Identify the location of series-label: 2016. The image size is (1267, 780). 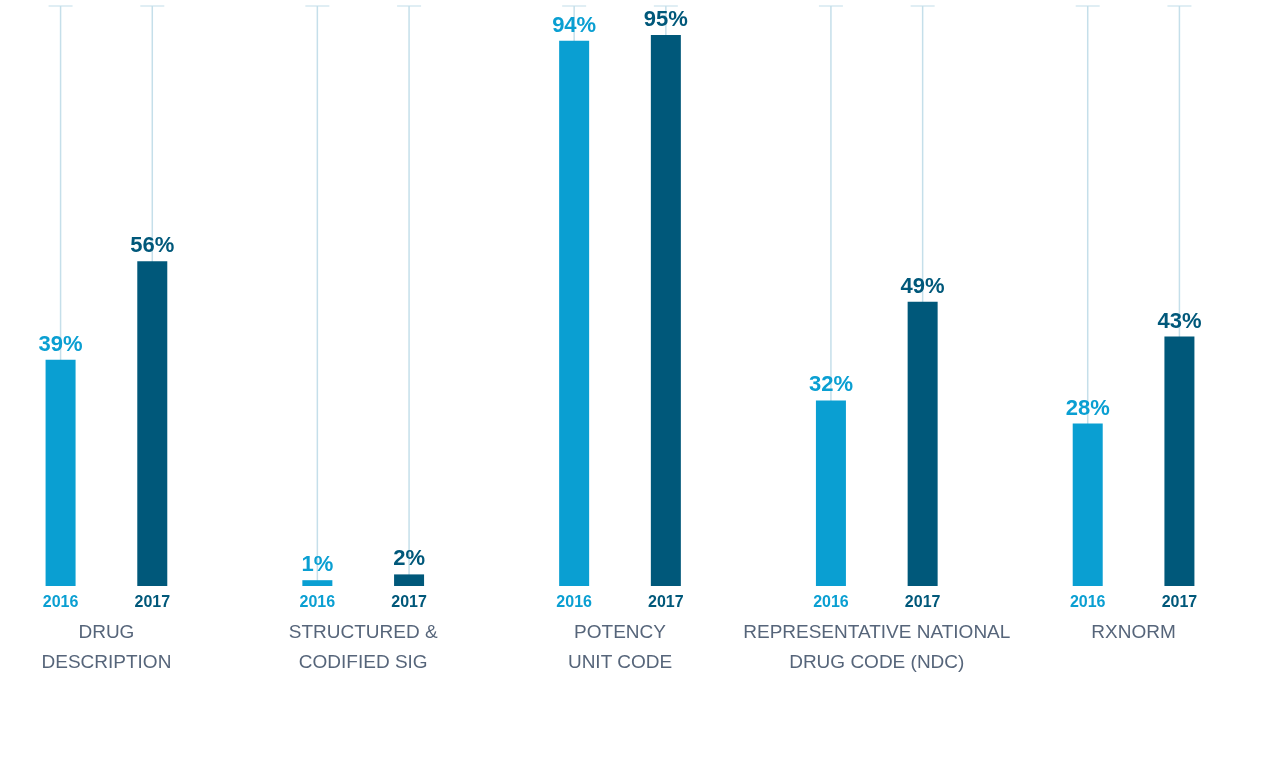
(1087, 601).